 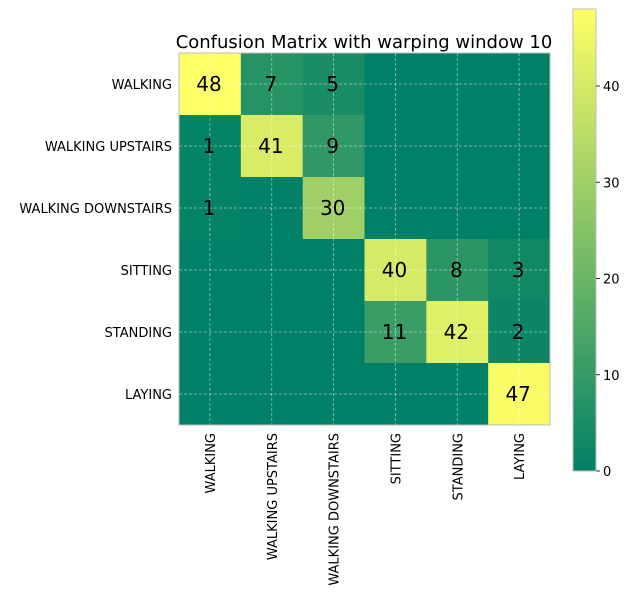 What do you see at coordinates (335, 509) in the screenshot?
I see `x-tick-label: WALKING DOWNSTAIRS` at bounding box center [335, 509].